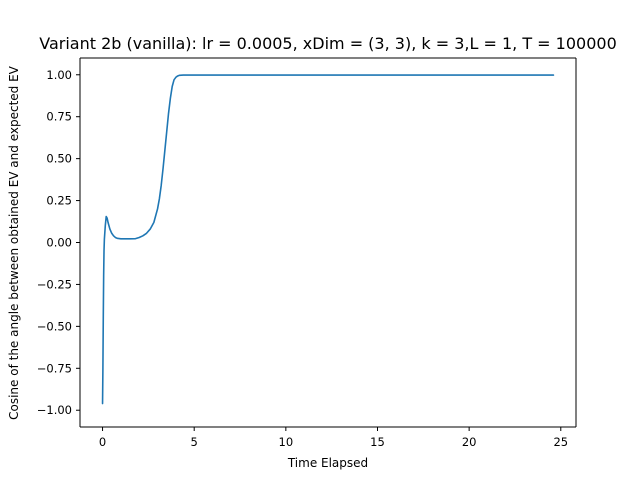 The width and height of the screenshot is (640, 480). Describe the element at coordinates (54, 326) in the screenshot. I see `y-tick-label: −0.50` at that location.